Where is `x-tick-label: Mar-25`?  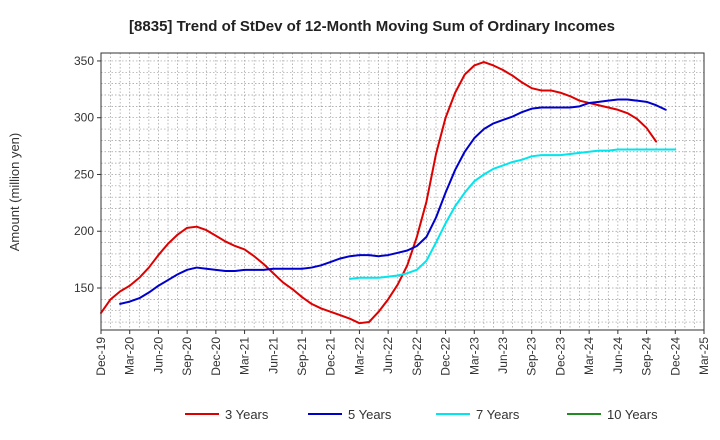
x-tick-label: Mar-25 is located at coordinates (704, 356).